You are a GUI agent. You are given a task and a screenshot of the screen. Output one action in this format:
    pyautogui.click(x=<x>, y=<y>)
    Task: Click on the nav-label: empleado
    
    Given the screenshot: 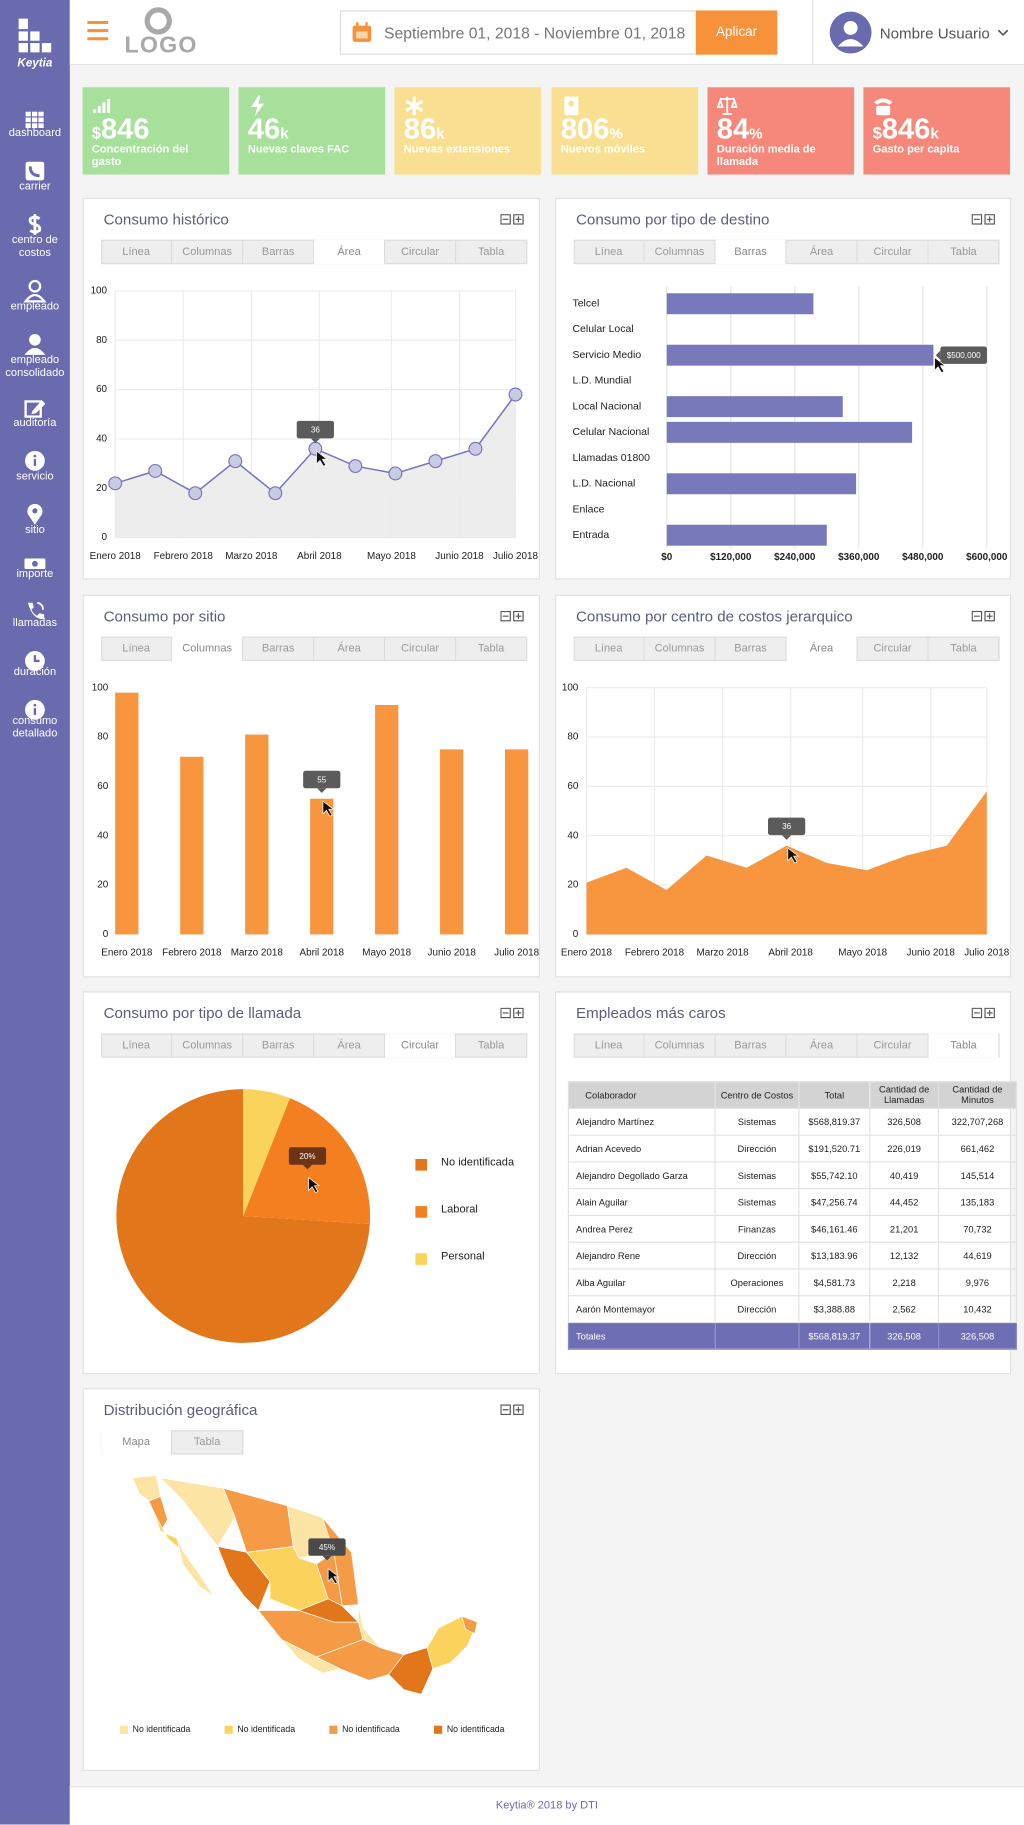 What is the action you would take?
    pyautogui.click(x=35, y=307)
    